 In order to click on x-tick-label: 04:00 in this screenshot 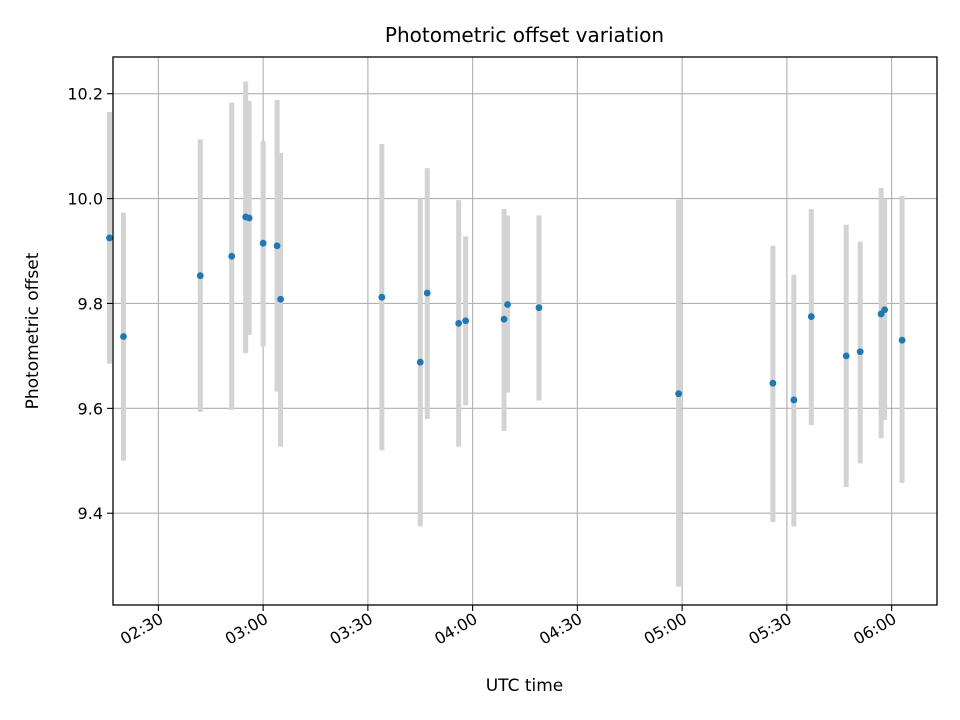, I will do `click(455, 629)`.